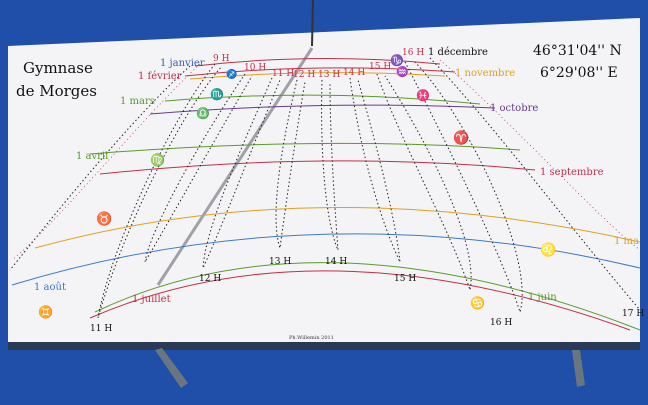 The image size is (648, 405). I want to click on board-bottom-shadow, so click(324, 346).